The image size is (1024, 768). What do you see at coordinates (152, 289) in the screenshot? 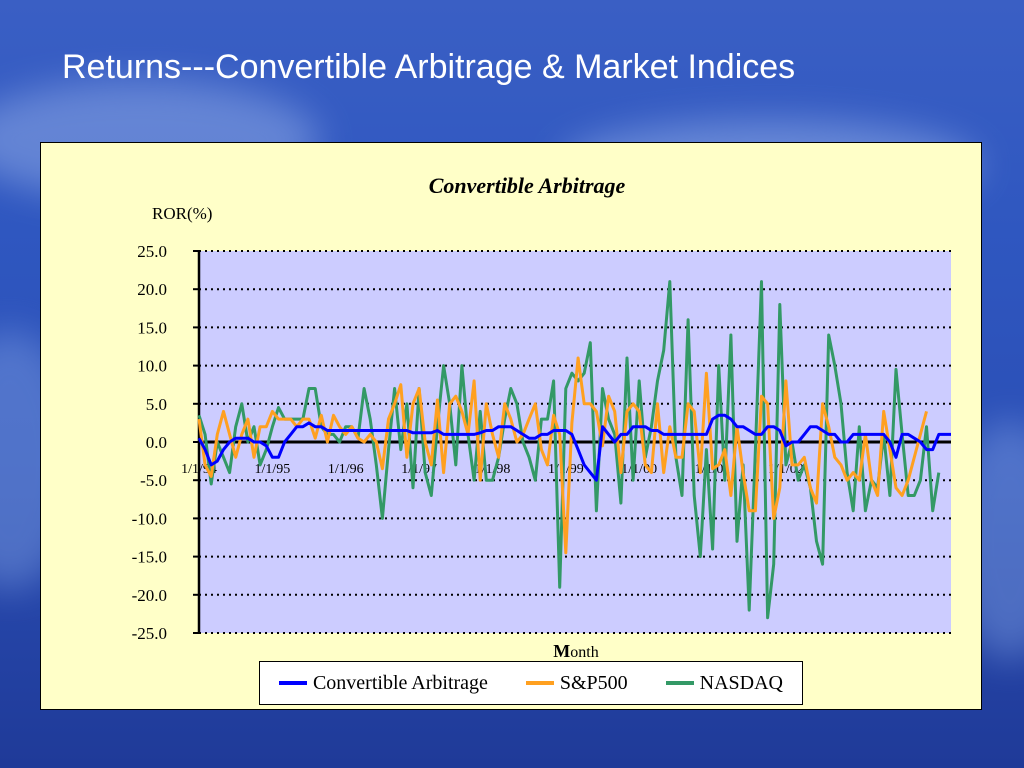
I see `y-tick-label: 20.0` at bounding box center [152, 289].